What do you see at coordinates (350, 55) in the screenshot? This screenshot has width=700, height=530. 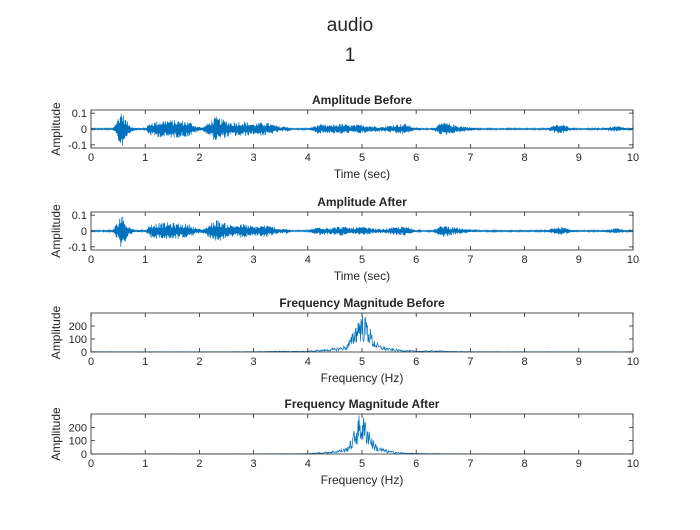 I see `figure-title-line2: 1` at bounding box center [350, 55].